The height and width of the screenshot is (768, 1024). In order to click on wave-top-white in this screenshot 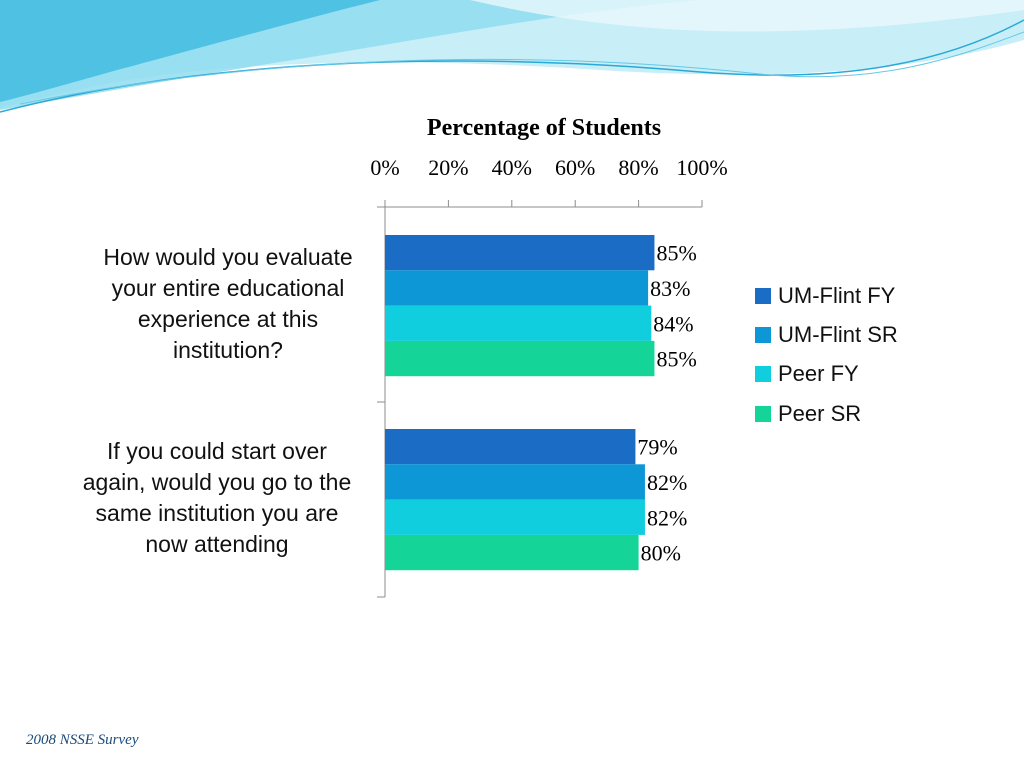, I will do `click(747, 16)`.